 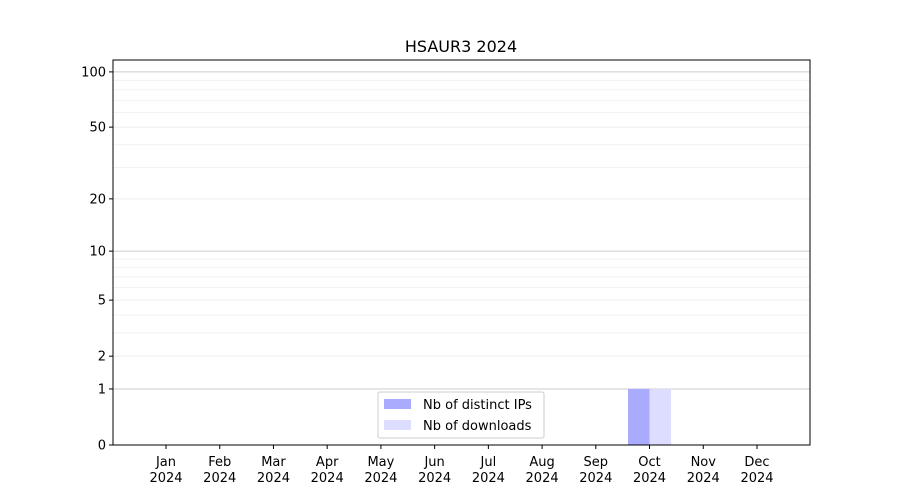 What do you see at coordinates (97, 199) in the screenshot?
I see `y-tick-label: 20` at bounding box center [97, 199].